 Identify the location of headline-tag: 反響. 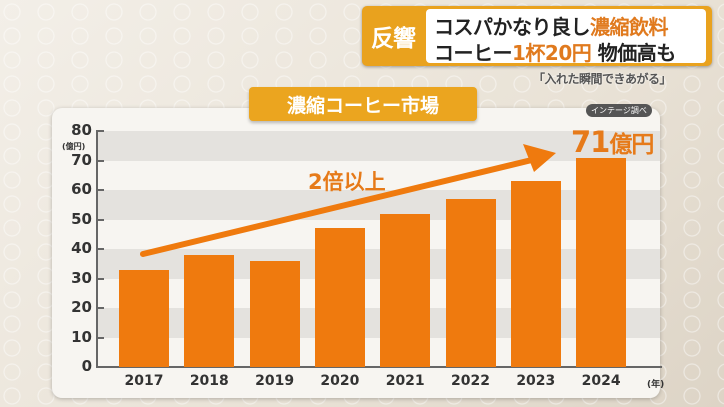
(393, 39).